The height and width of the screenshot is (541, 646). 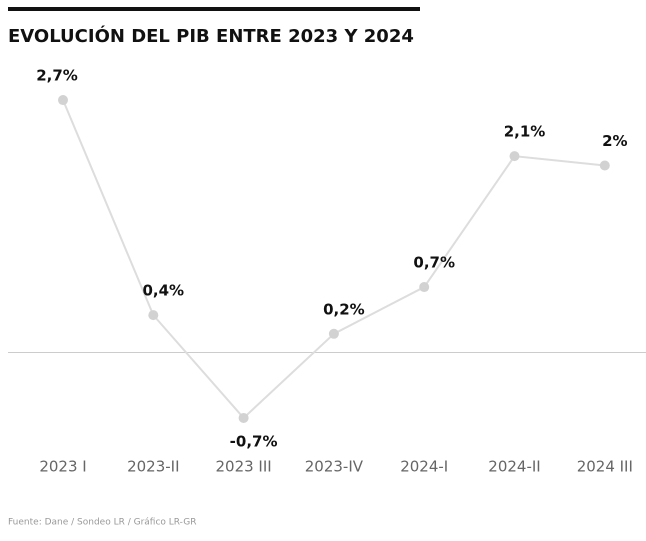 What do you see at coordinates (243, 467) in the screenshot?
I see `x-tick-label: 2023 III` at bounding box center [243, 467].